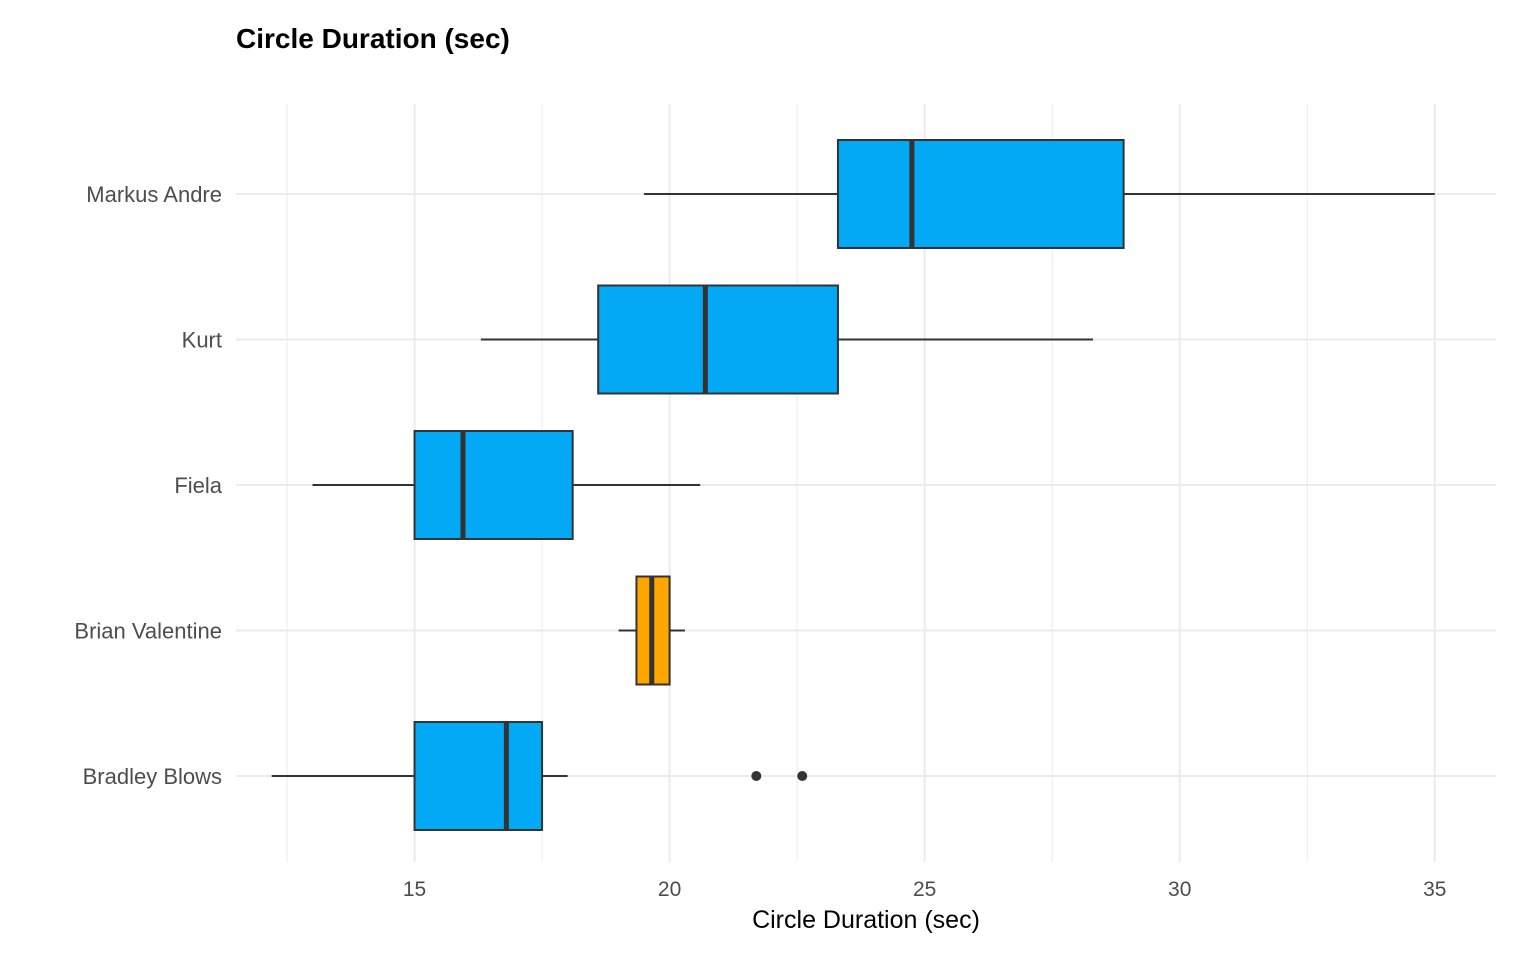 The image size is (1536, 960). I want to click on boxplot-kurt, so click(787, 339).